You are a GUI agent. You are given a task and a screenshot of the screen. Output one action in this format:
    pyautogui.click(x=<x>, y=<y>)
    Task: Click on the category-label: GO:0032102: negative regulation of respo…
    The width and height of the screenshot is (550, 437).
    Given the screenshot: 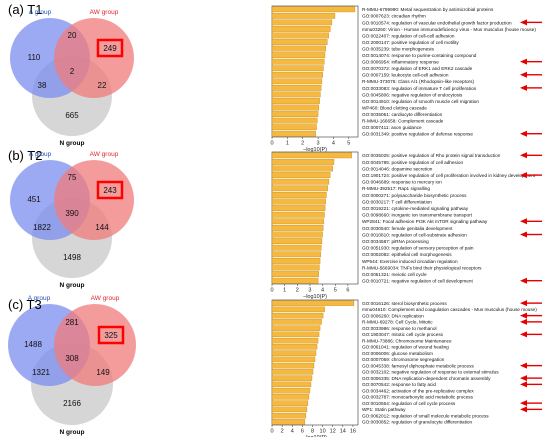 What is the action you would take?
    pyautogui.click(x=430, y=372)
    